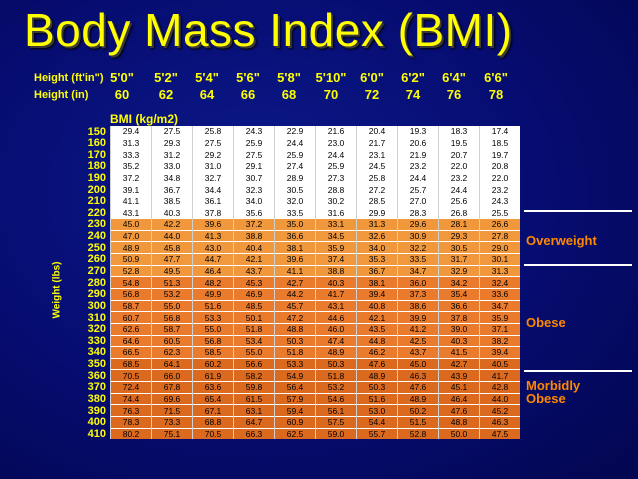 The width and height of the screenshot is (638, 479). I want to click on bmi-cell: 28.8, so click(336, 189).